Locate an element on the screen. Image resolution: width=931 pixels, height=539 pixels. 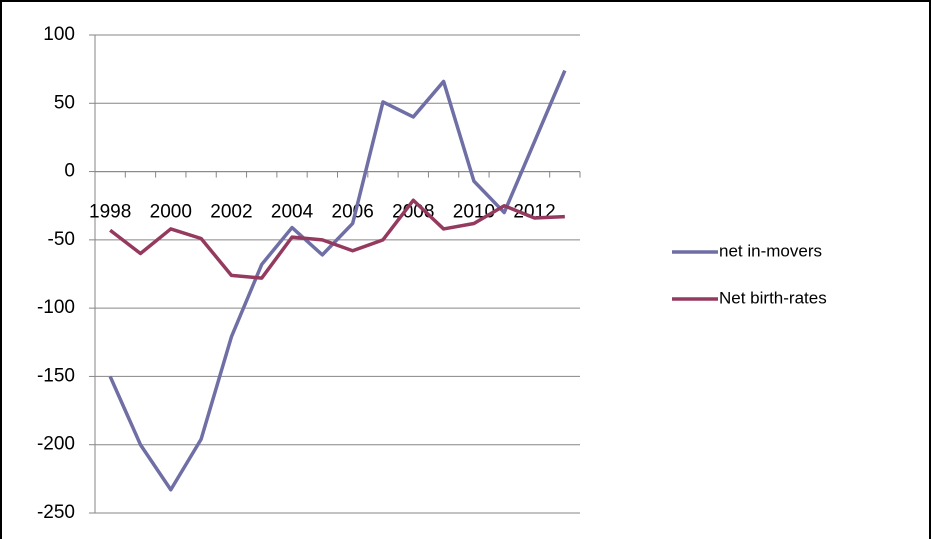
legend-label: Net birth-rates is located at coordinates (773, 297).